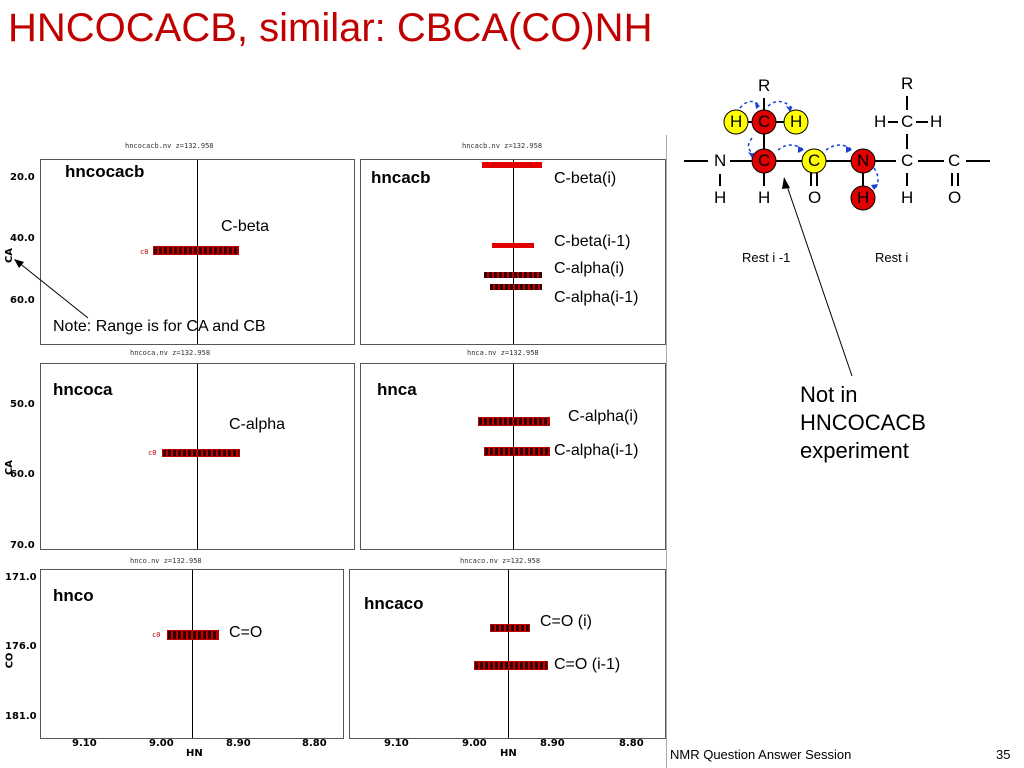 This screenshot has width=1024, height=768. What do you see at coordinates (837, 153) in the screenshot?
I see `diagram-graphics` at bounding box center [837, 153].